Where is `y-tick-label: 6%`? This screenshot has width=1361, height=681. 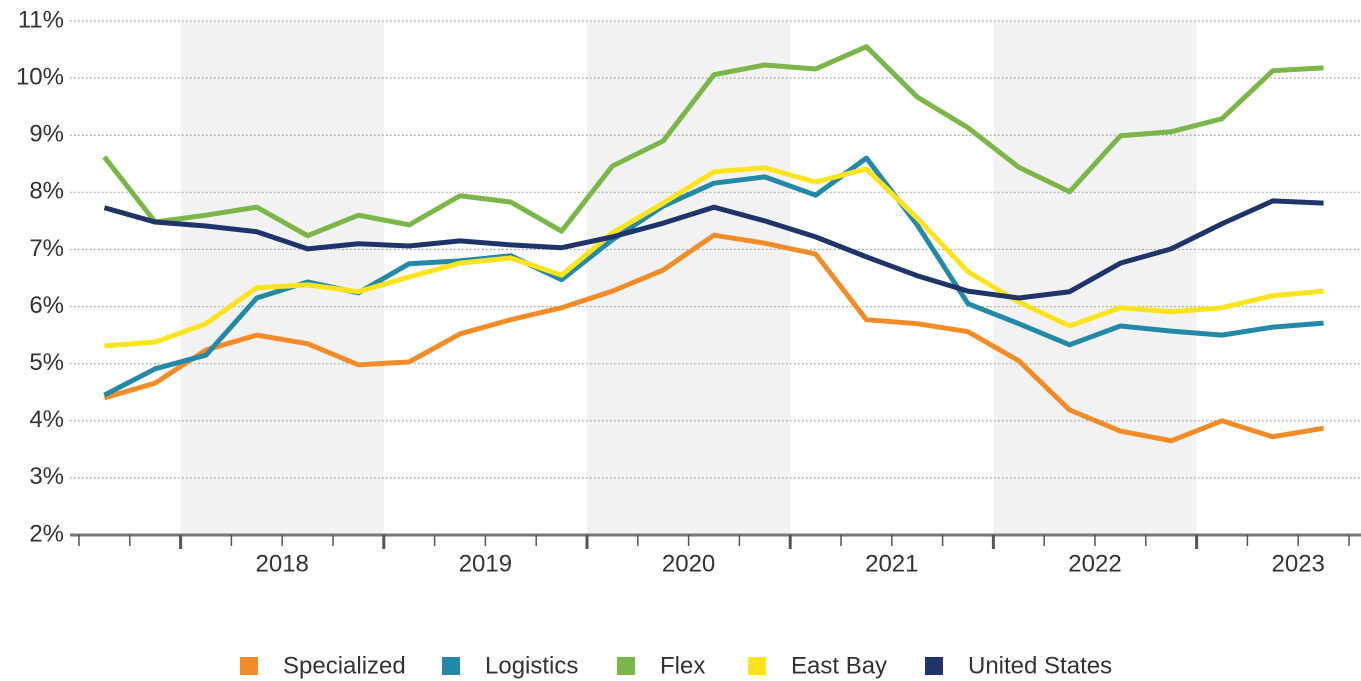 y-tick-label: 6% is located at coordinates (46, 305).